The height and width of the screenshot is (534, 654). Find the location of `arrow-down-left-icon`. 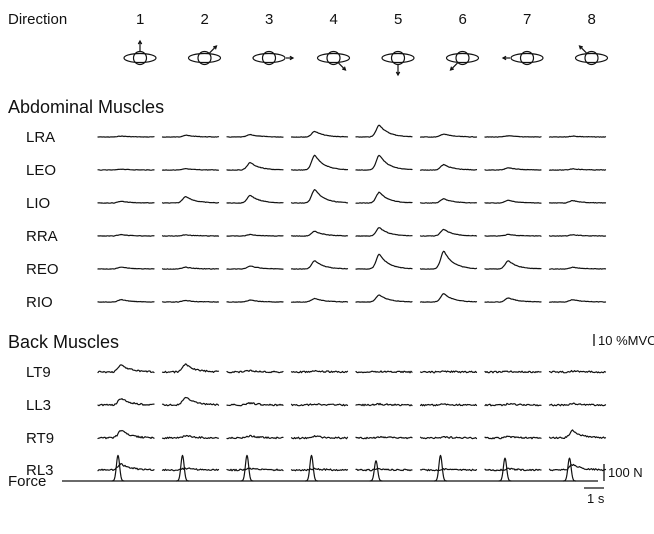

arrow-down-left-icon is located at coordinates (453, 66).